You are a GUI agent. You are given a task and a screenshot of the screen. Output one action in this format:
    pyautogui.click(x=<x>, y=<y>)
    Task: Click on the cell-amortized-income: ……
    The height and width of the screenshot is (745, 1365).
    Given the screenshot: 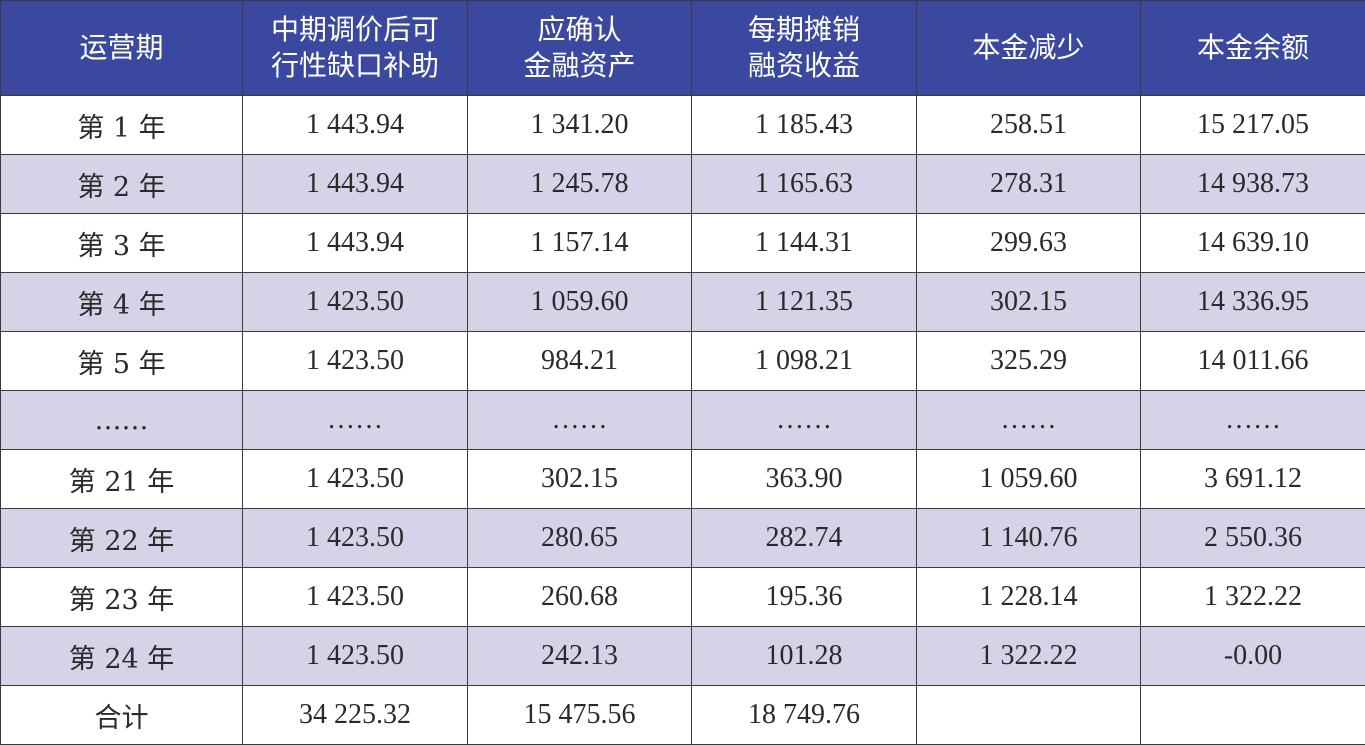 What is the action you would take?
    pyautogui.click(x=804, y=420)
    